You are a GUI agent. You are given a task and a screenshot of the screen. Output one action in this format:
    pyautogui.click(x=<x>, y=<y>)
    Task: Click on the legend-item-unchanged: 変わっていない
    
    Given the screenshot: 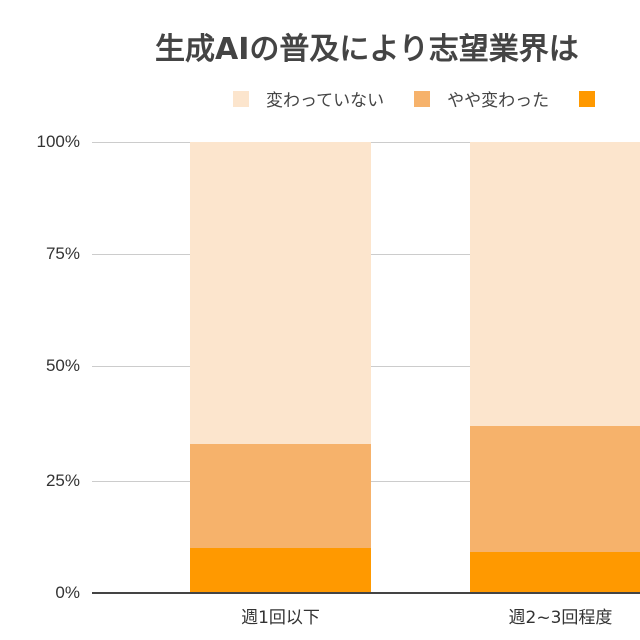 What is the action you would take?
    pyautogui.click(x=308, y=98)
    